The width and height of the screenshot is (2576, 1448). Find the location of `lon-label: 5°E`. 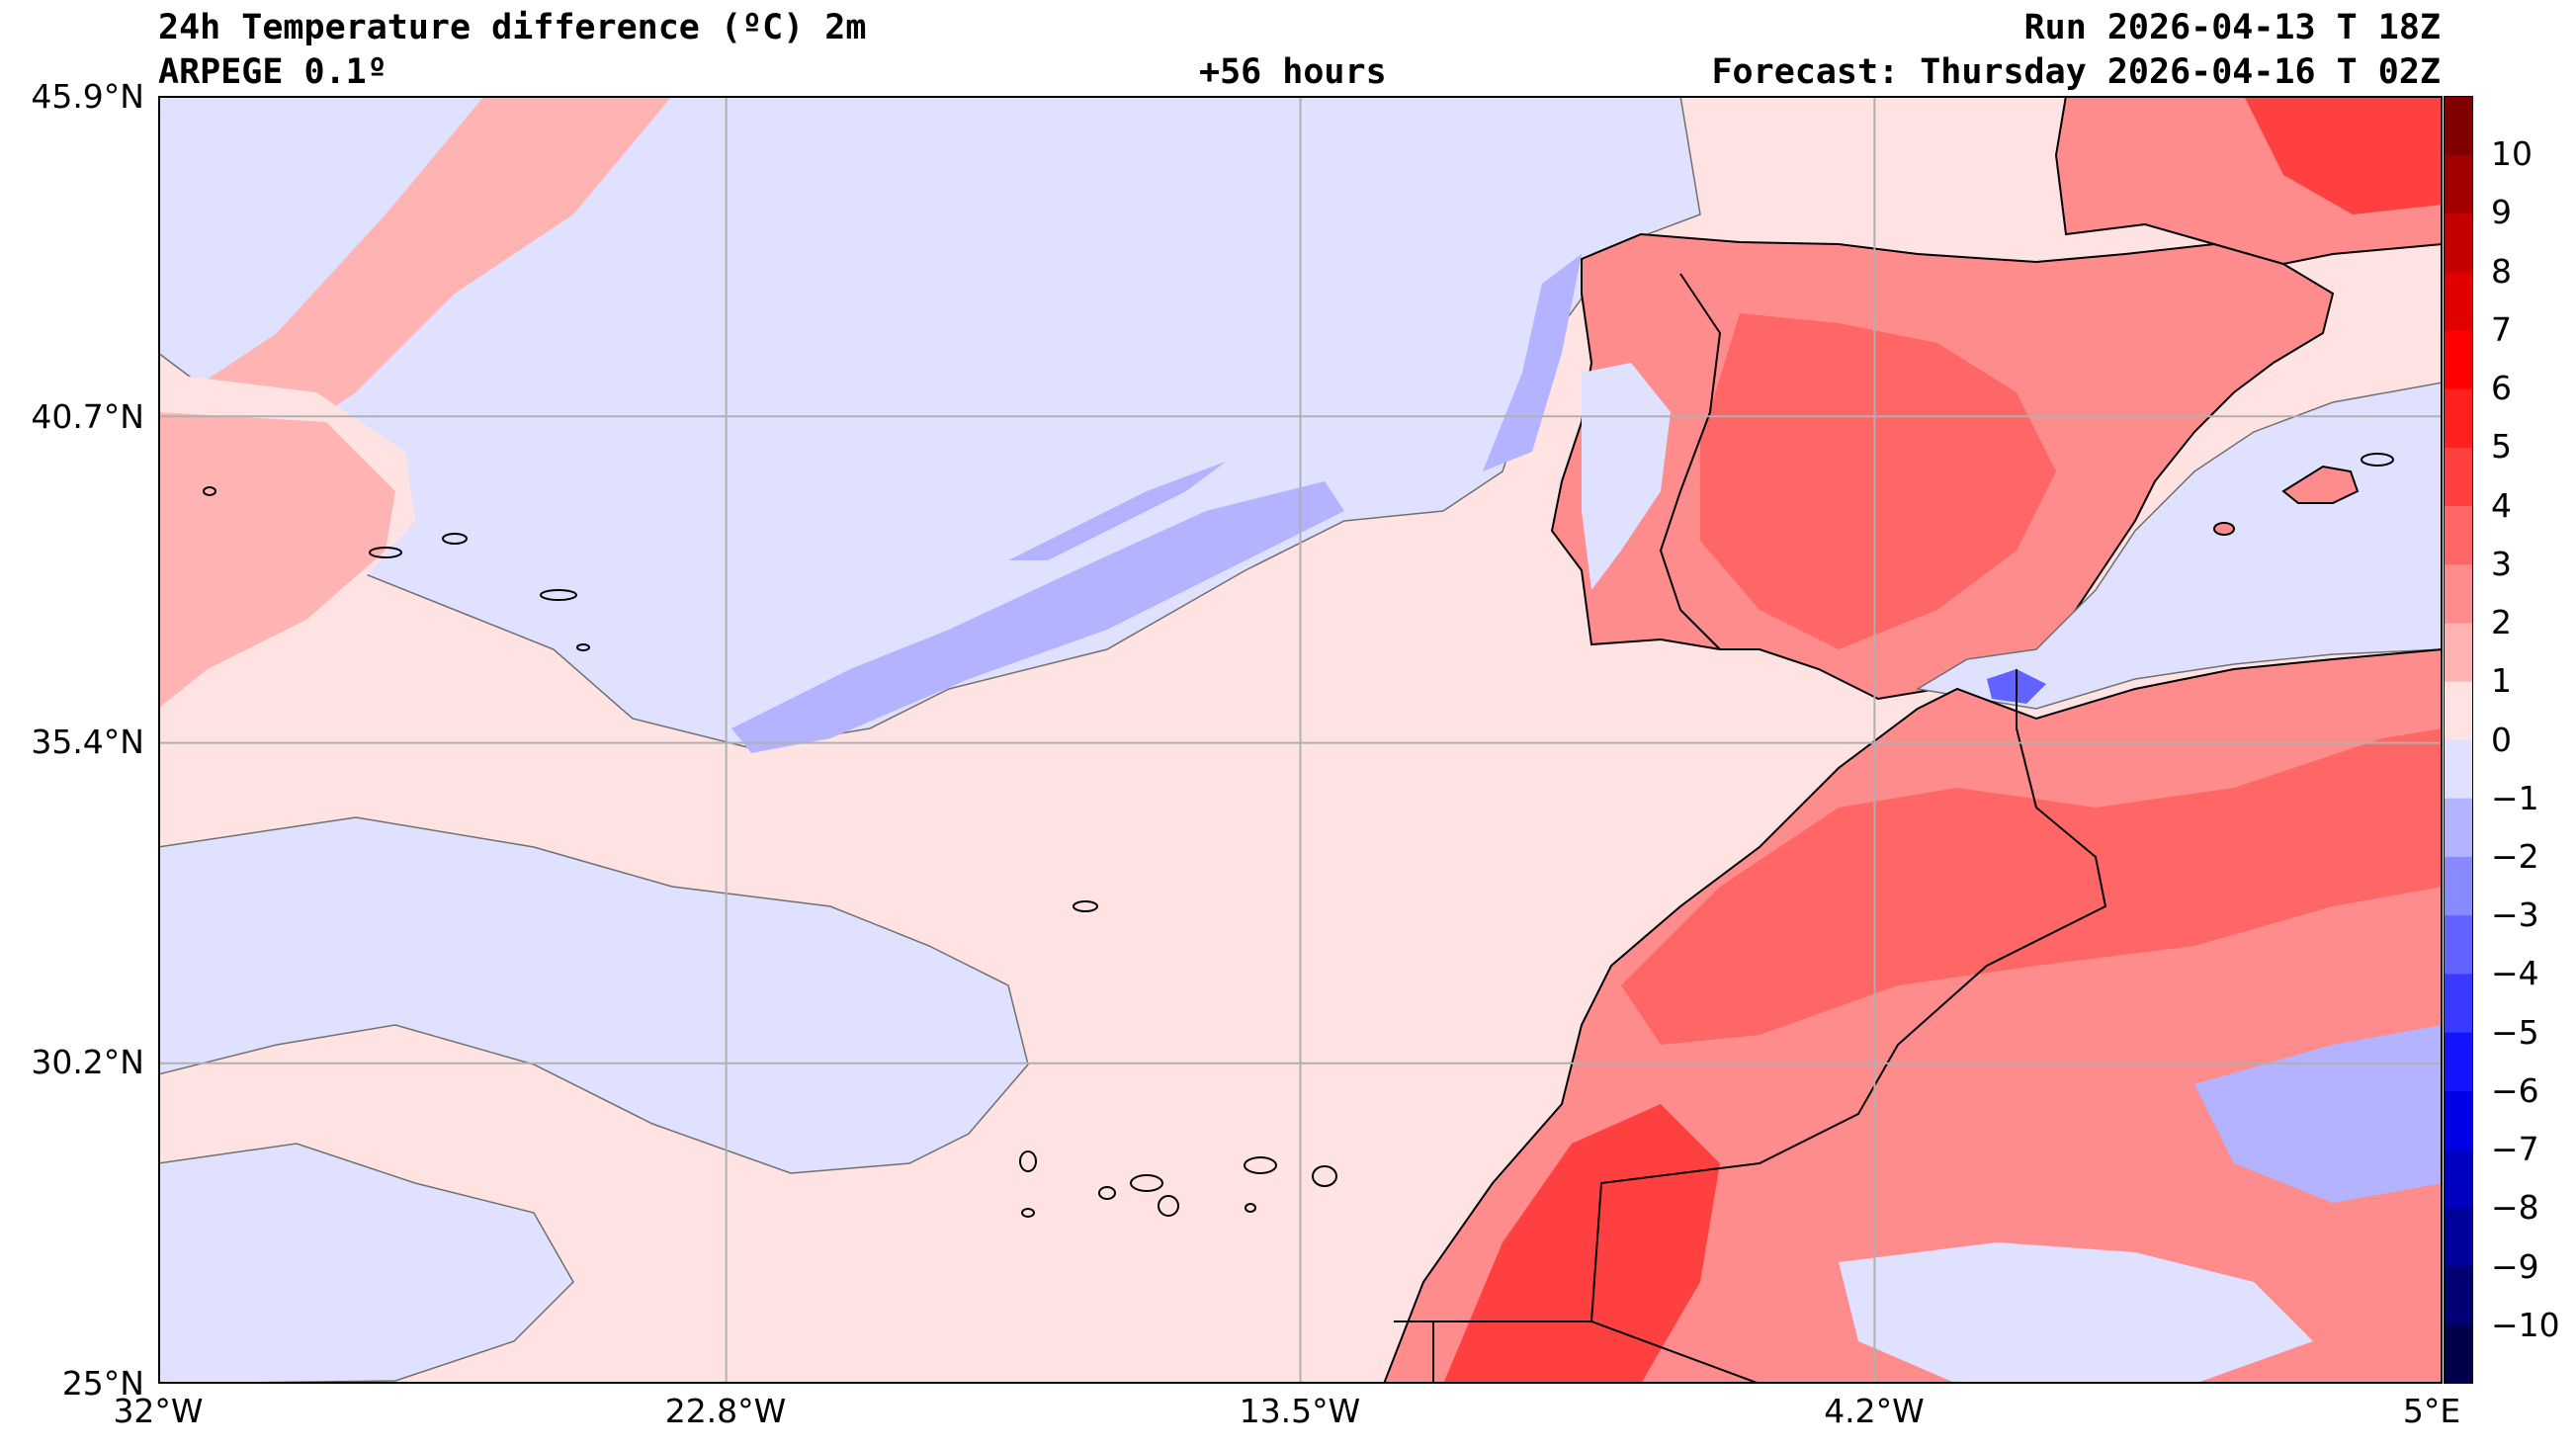

lon-label: 5°E is located at coordinates (2431, 1411).